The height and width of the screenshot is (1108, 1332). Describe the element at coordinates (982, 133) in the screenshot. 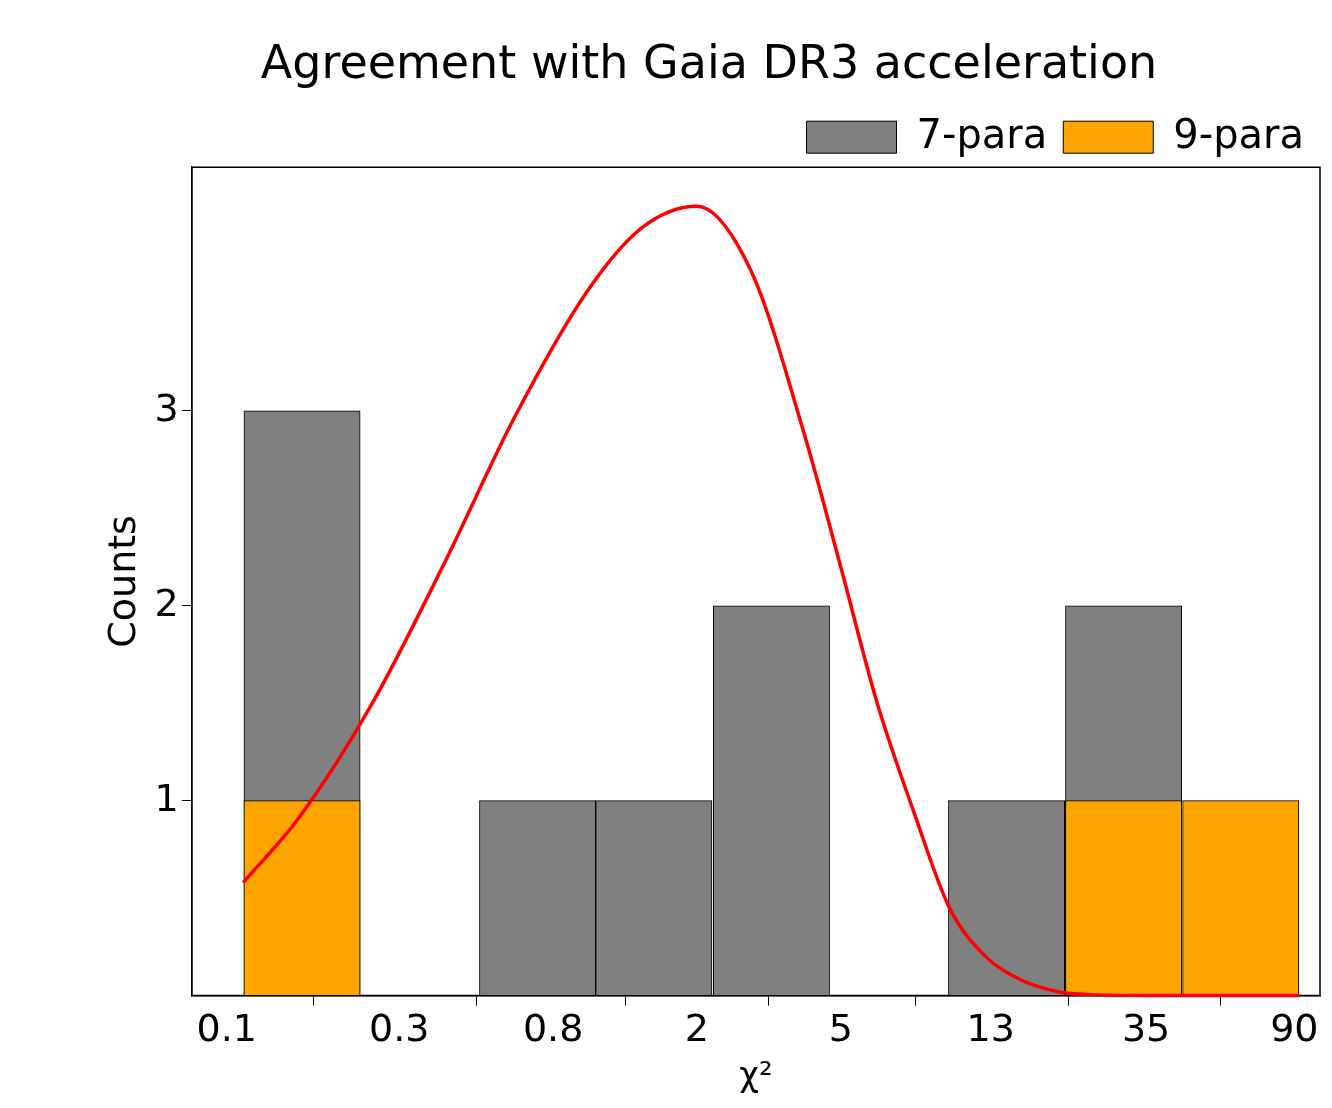

I see `legend-label: 7-para` at that location.